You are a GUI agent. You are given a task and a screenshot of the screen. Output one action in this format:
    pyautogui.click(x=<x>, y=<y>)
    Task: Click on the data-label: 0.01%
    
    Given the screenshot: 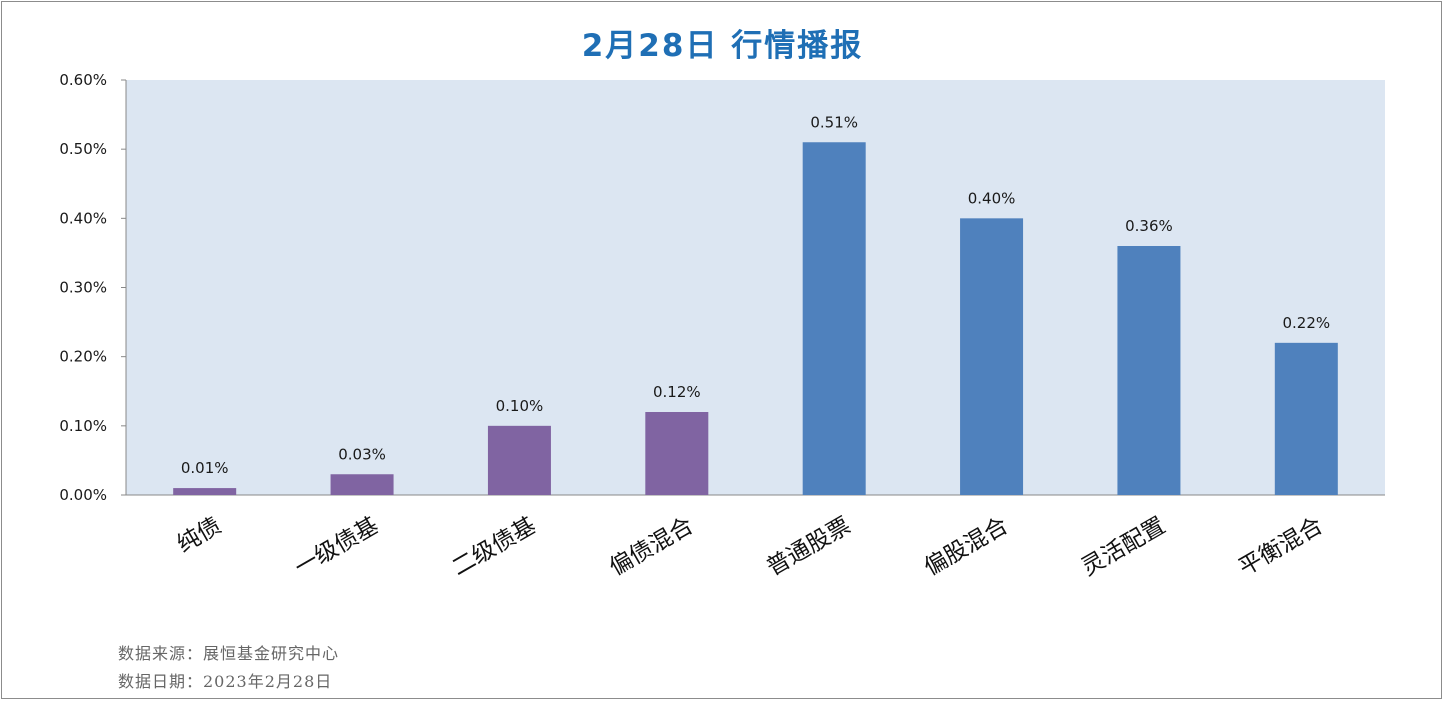 What is the action you would take?
    pyautogui.click(x=205, y=468)
    